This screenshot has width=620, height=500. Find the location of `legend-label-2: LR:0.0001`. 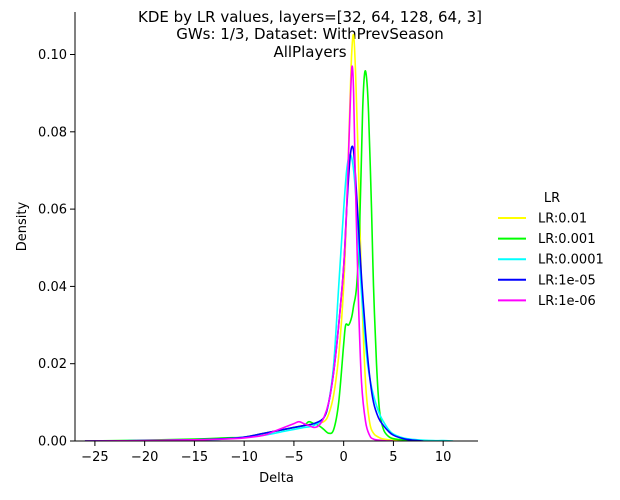

legend-label-2: LR:0.0001 is located at coordinates (571, 260).